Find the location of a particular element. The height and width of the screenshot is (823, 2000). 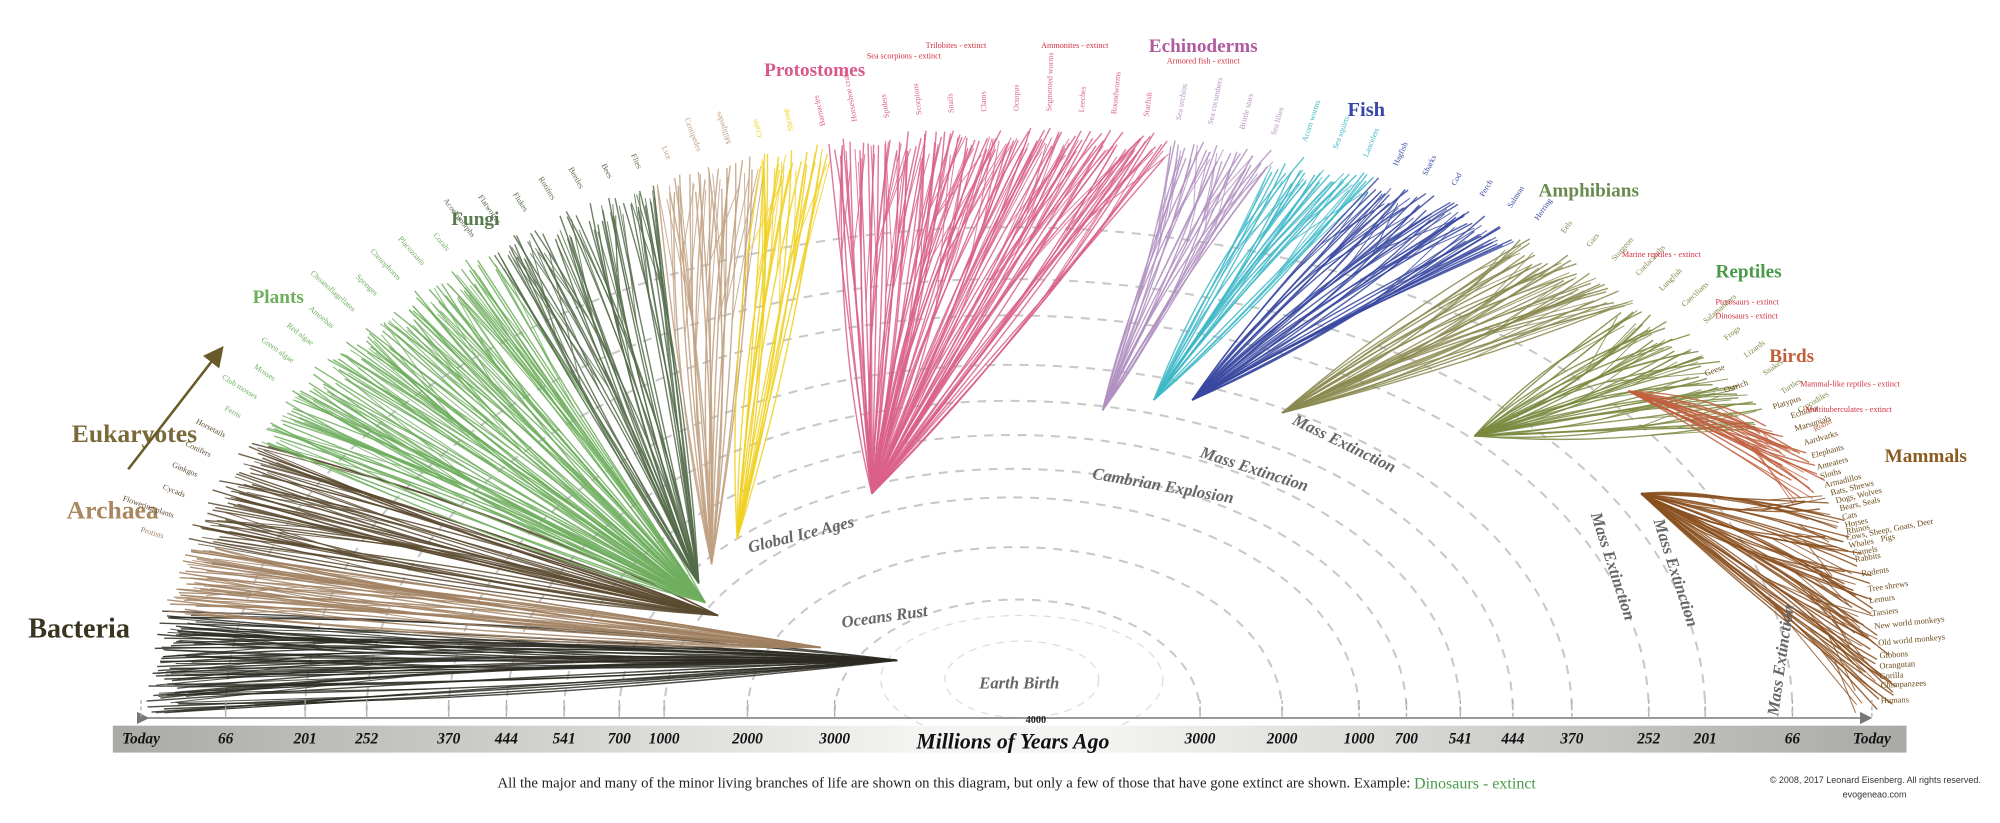

species-label: Corals is located at coordinates (441, 242).